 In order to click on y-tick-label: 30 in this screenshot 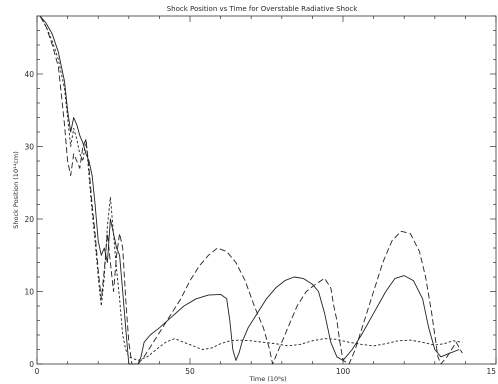, I will do `click(29, 147)`.